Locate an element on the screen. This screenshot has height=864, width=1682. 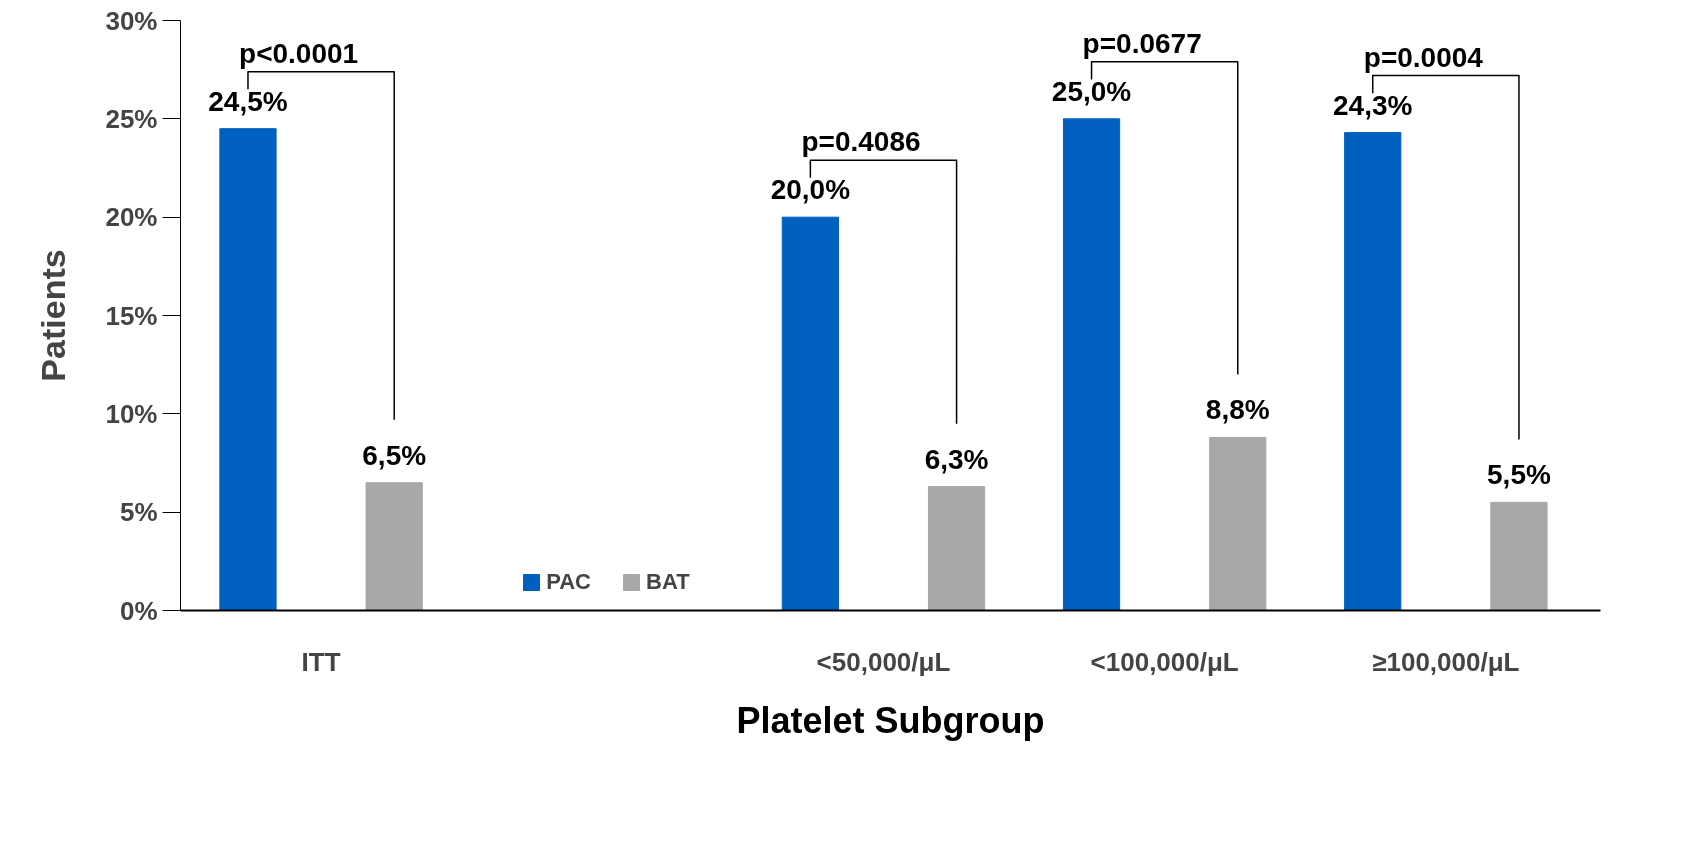
x-tick-label: <50,000/μL is located at coordinates (883, 661).